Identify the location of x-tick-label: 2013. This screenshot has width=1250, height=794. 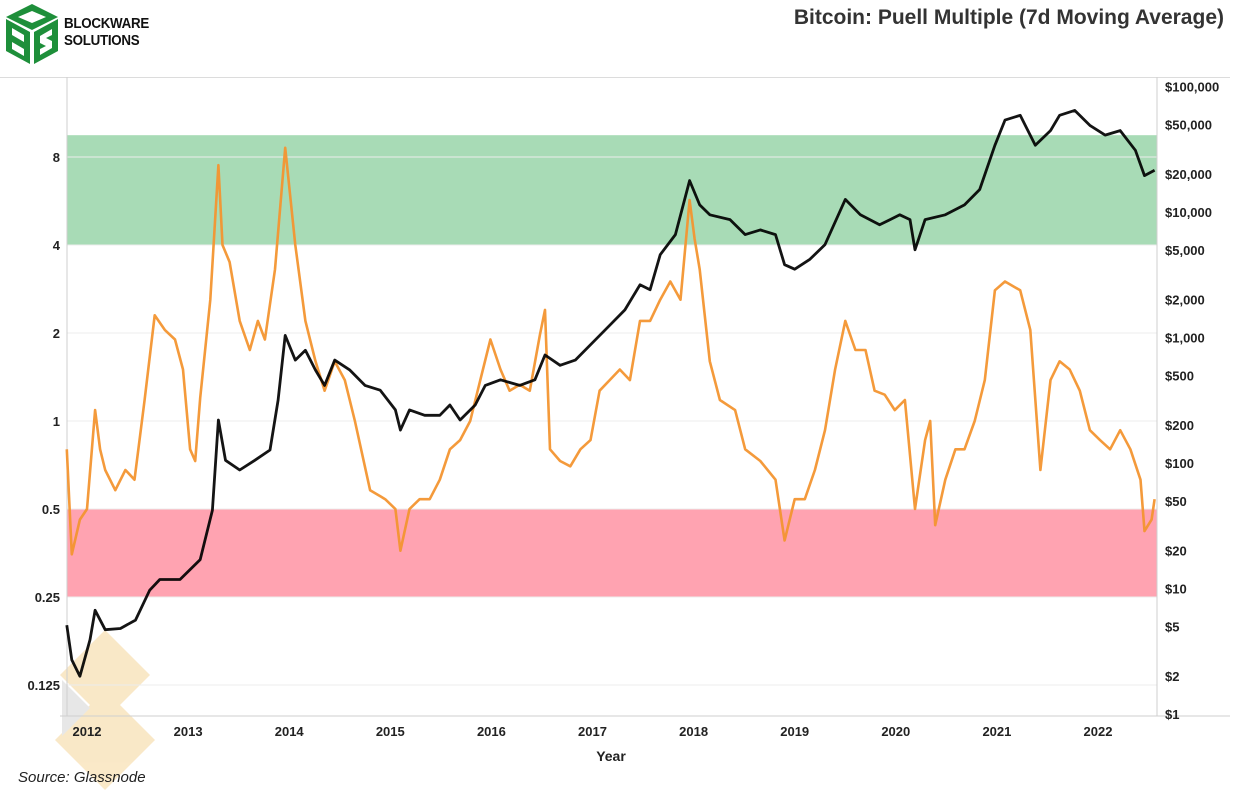
(188, 731).